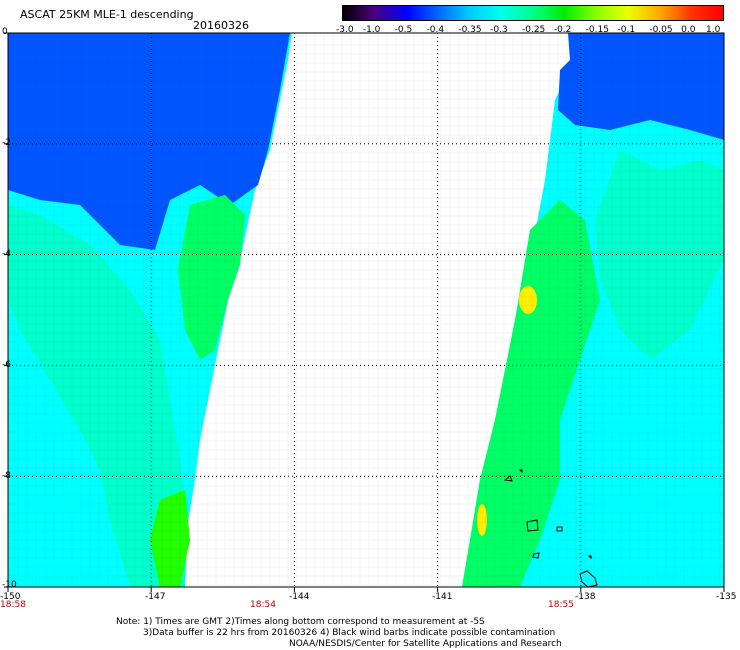  I want to click on color-scale-label: -0.35, so click(470, 30).